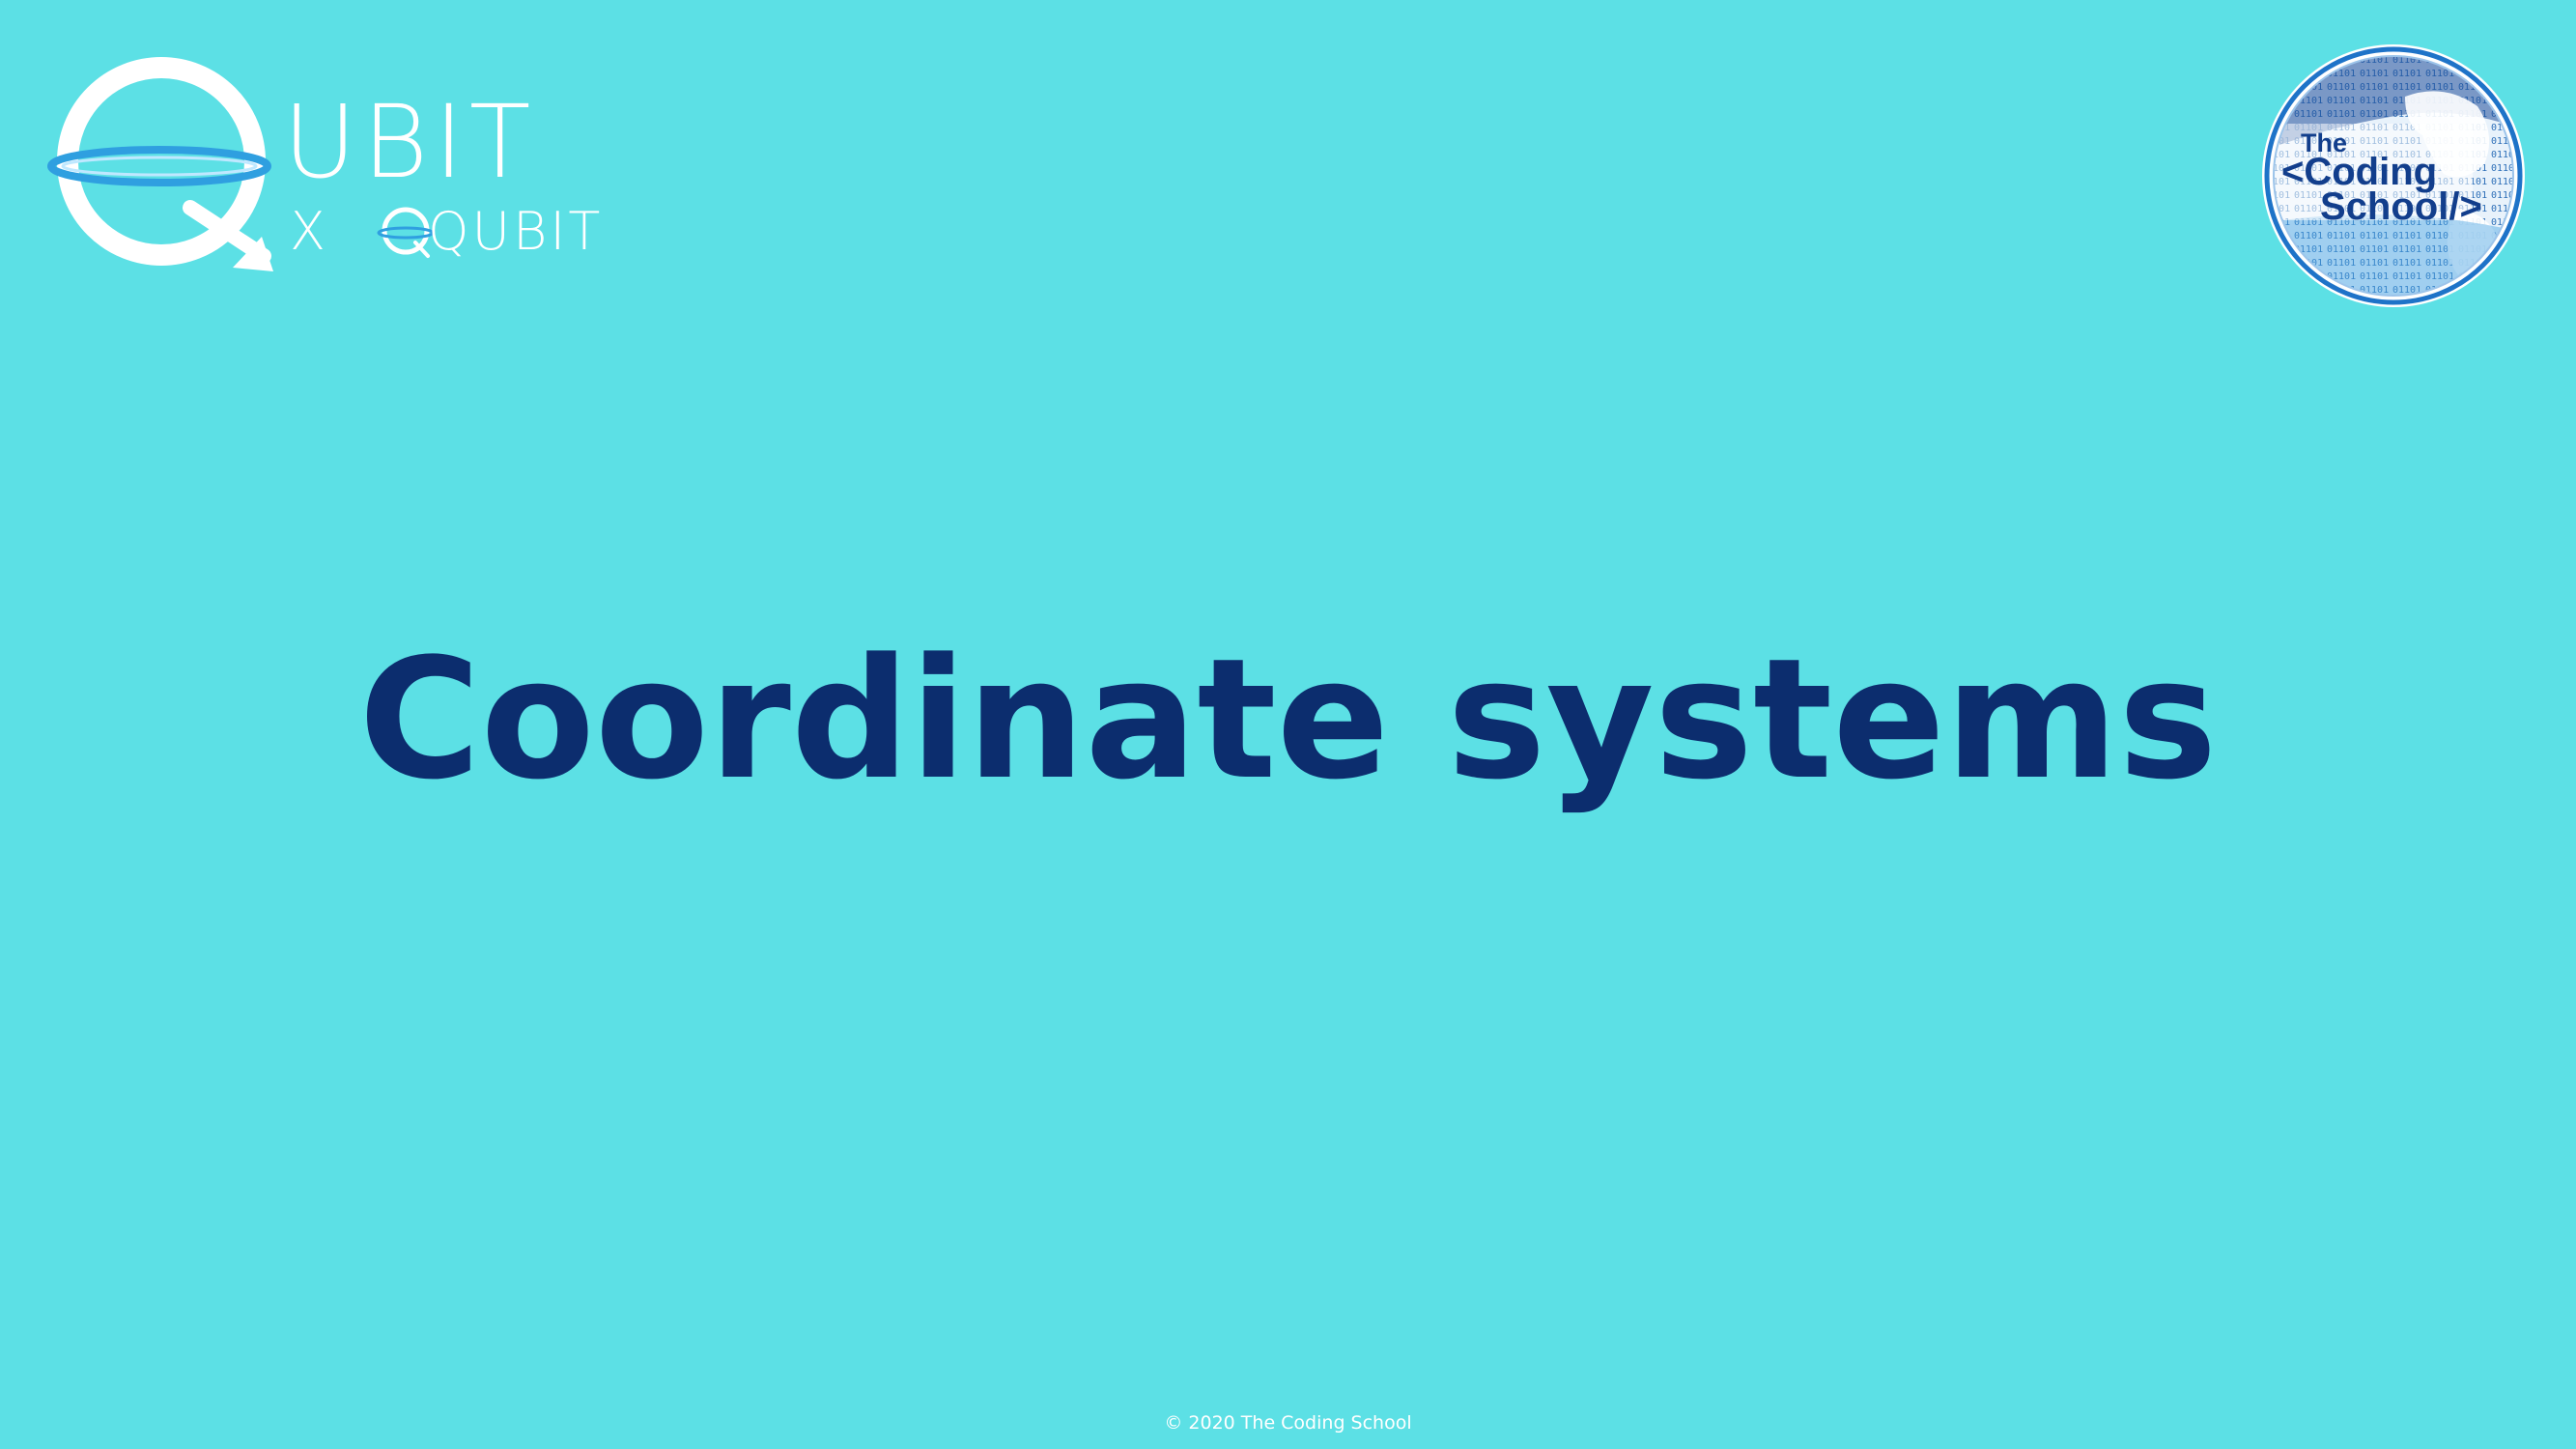 This screenshot has width=2576, height=1449. What do you see at coordinates (1288, 719) in the screenshot?
I see `slide-title: Coordinate systems` at bounding box center [1288, 719].